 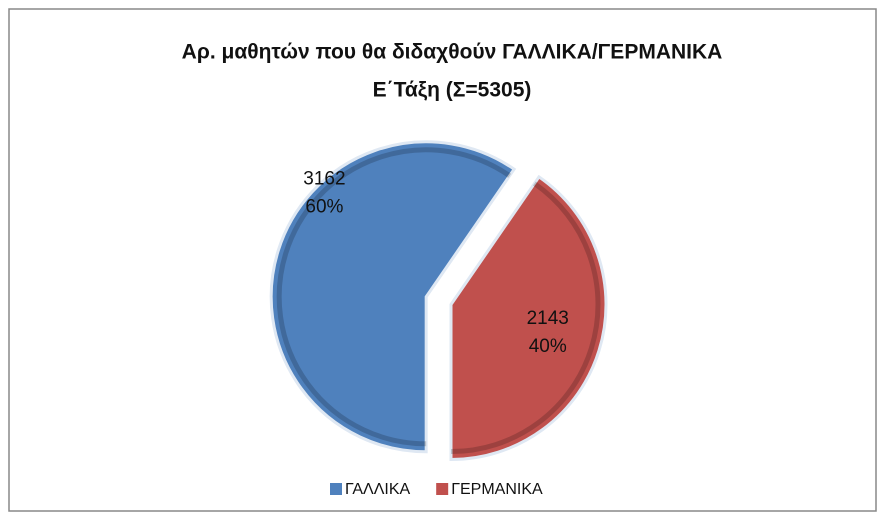 What do you see at coordinates (548, 346) in the screenshot?
I see `data-label-percent: 40%` at bounding box center [548, 346].